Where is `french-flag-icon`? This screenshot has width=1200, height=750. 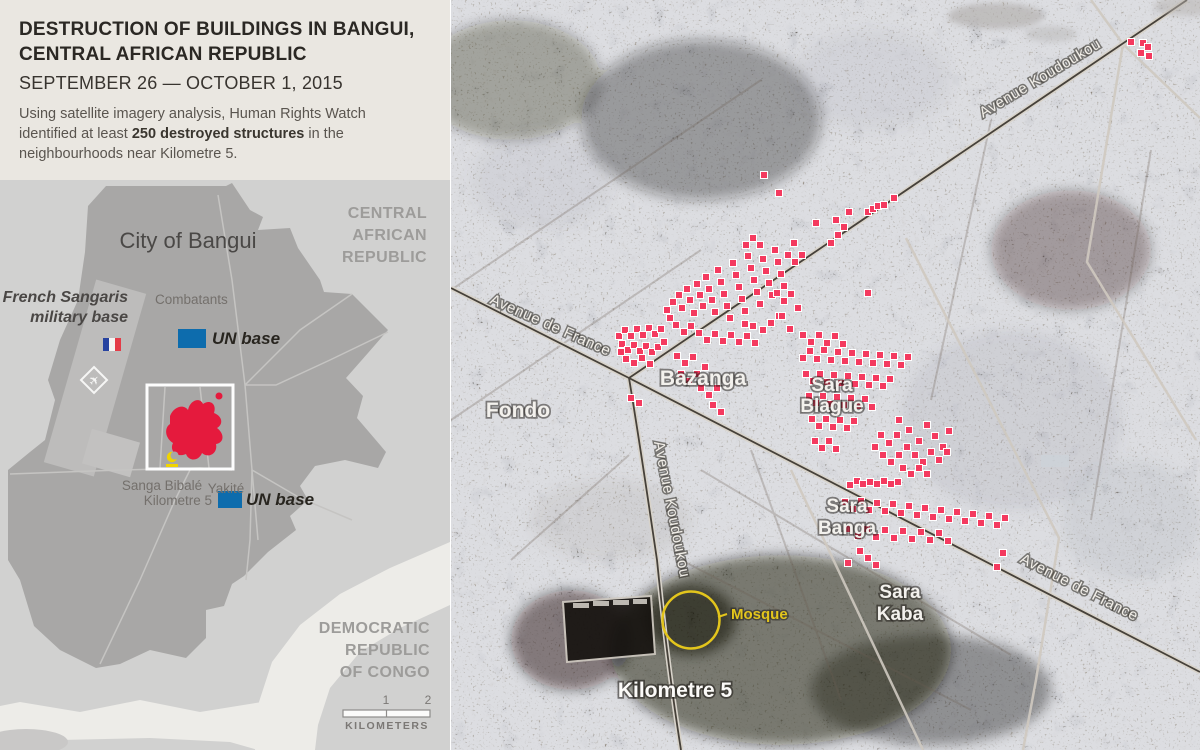 french-flag-icon is located at coordinates (112, 344).